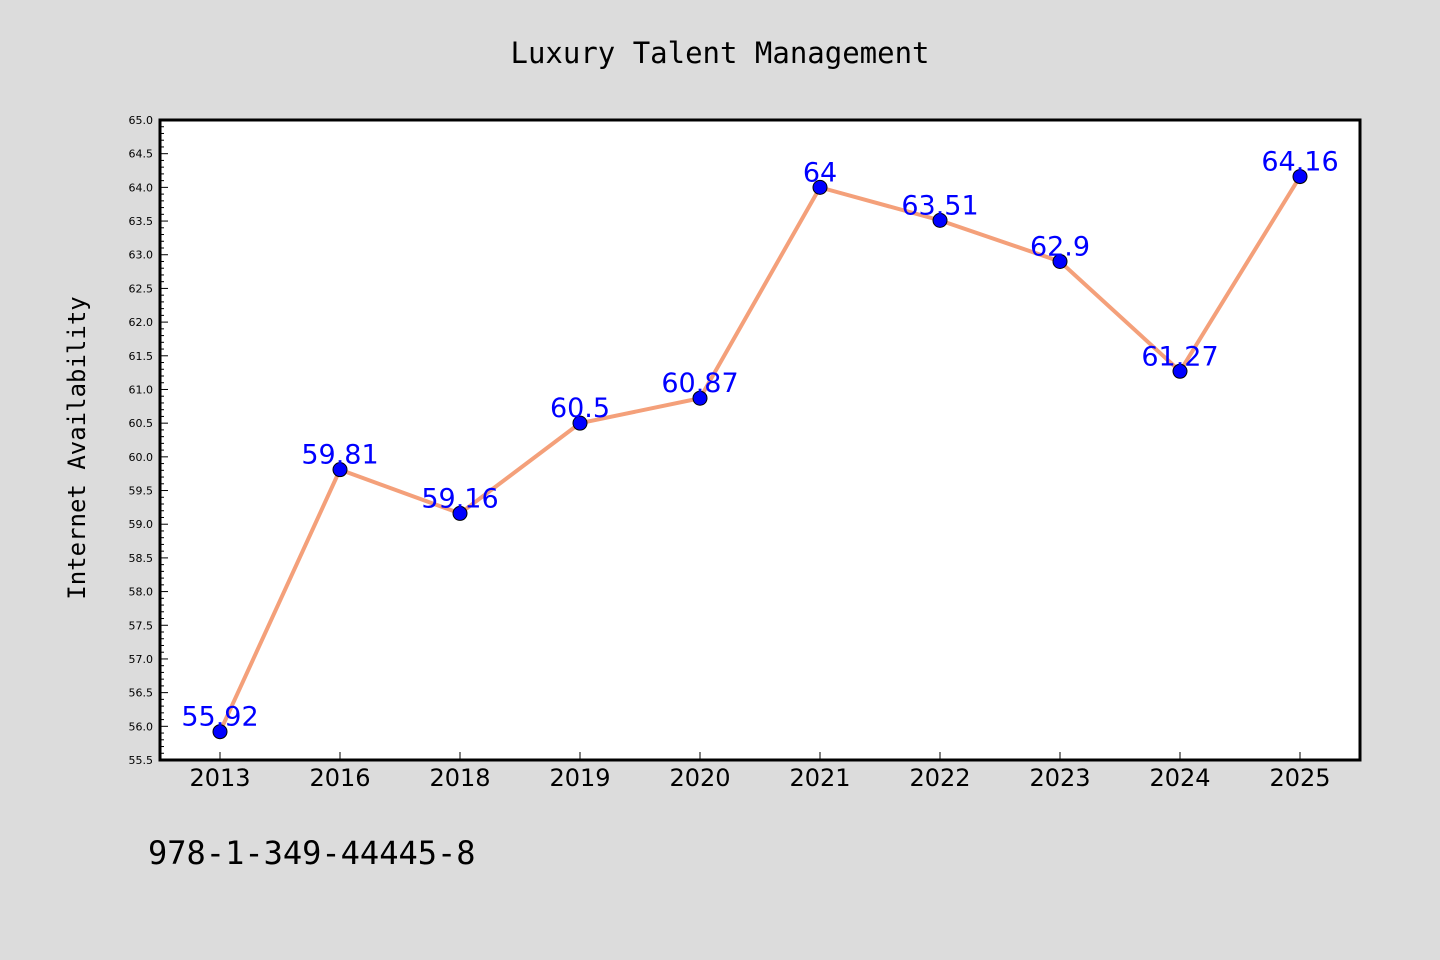 The width and height of the screenshot is (1440, 960). What do you see at coordinates (1179, 356) in the screenshot?
I see `data-label: 61.27` at bounding box center [1179, 356].